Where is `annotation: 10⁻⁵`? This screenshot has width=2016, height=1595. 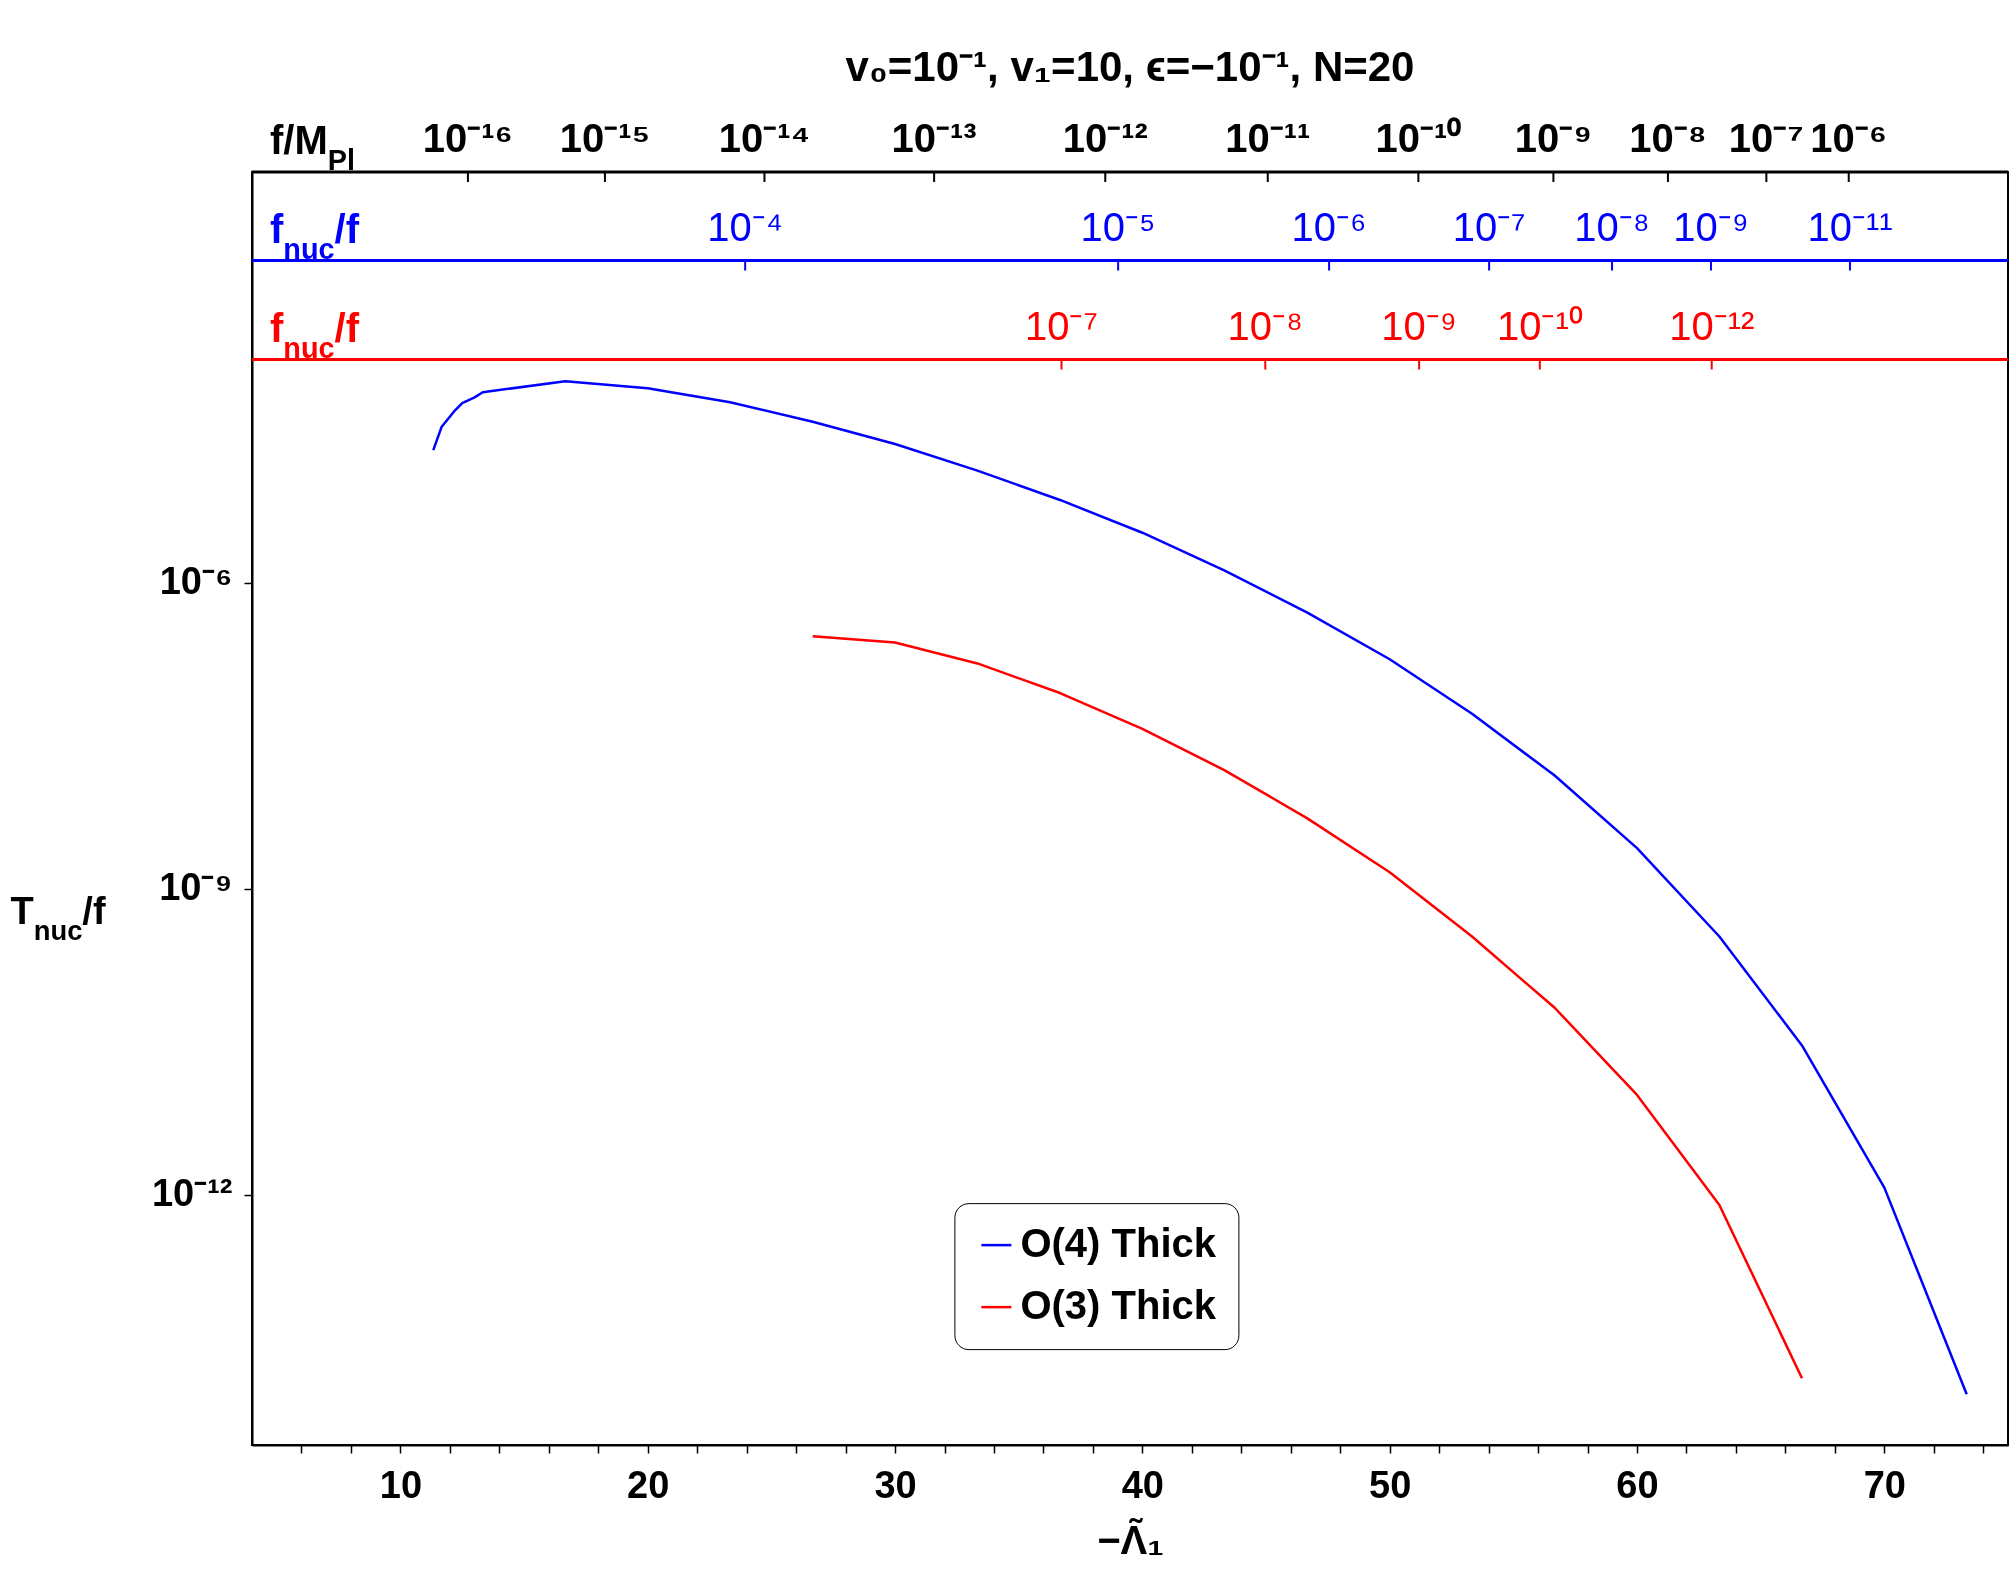 annotation: 10⁻⁵ is located at coordinates (1118, 226).